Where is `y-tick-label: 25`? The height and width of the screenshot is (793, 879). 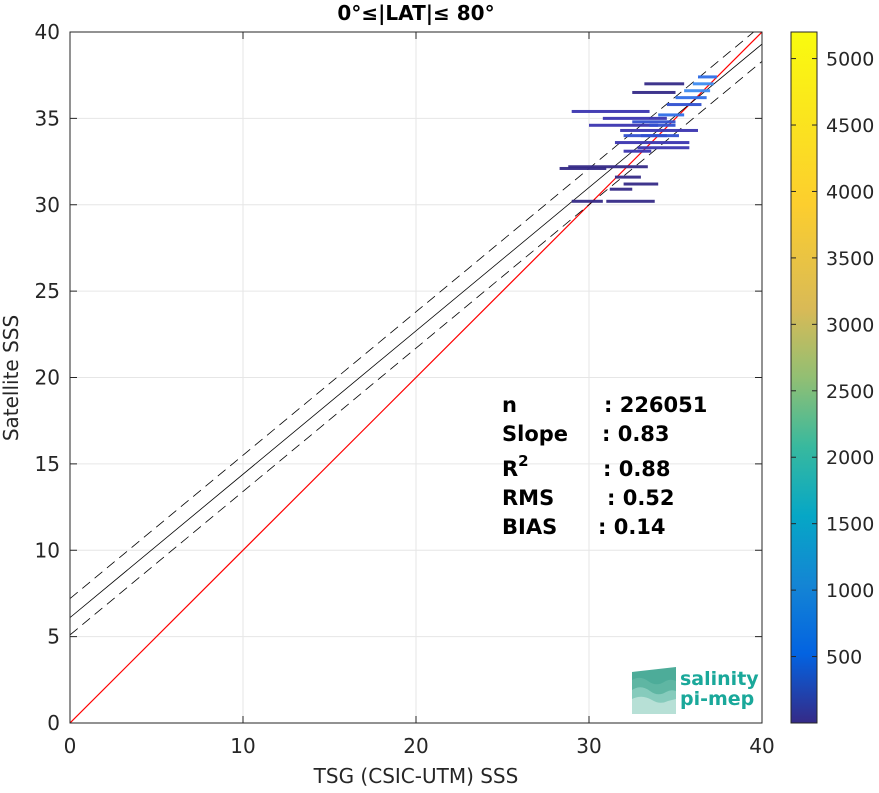 y-tick-label: 25 is located at coordinates (47, 291).